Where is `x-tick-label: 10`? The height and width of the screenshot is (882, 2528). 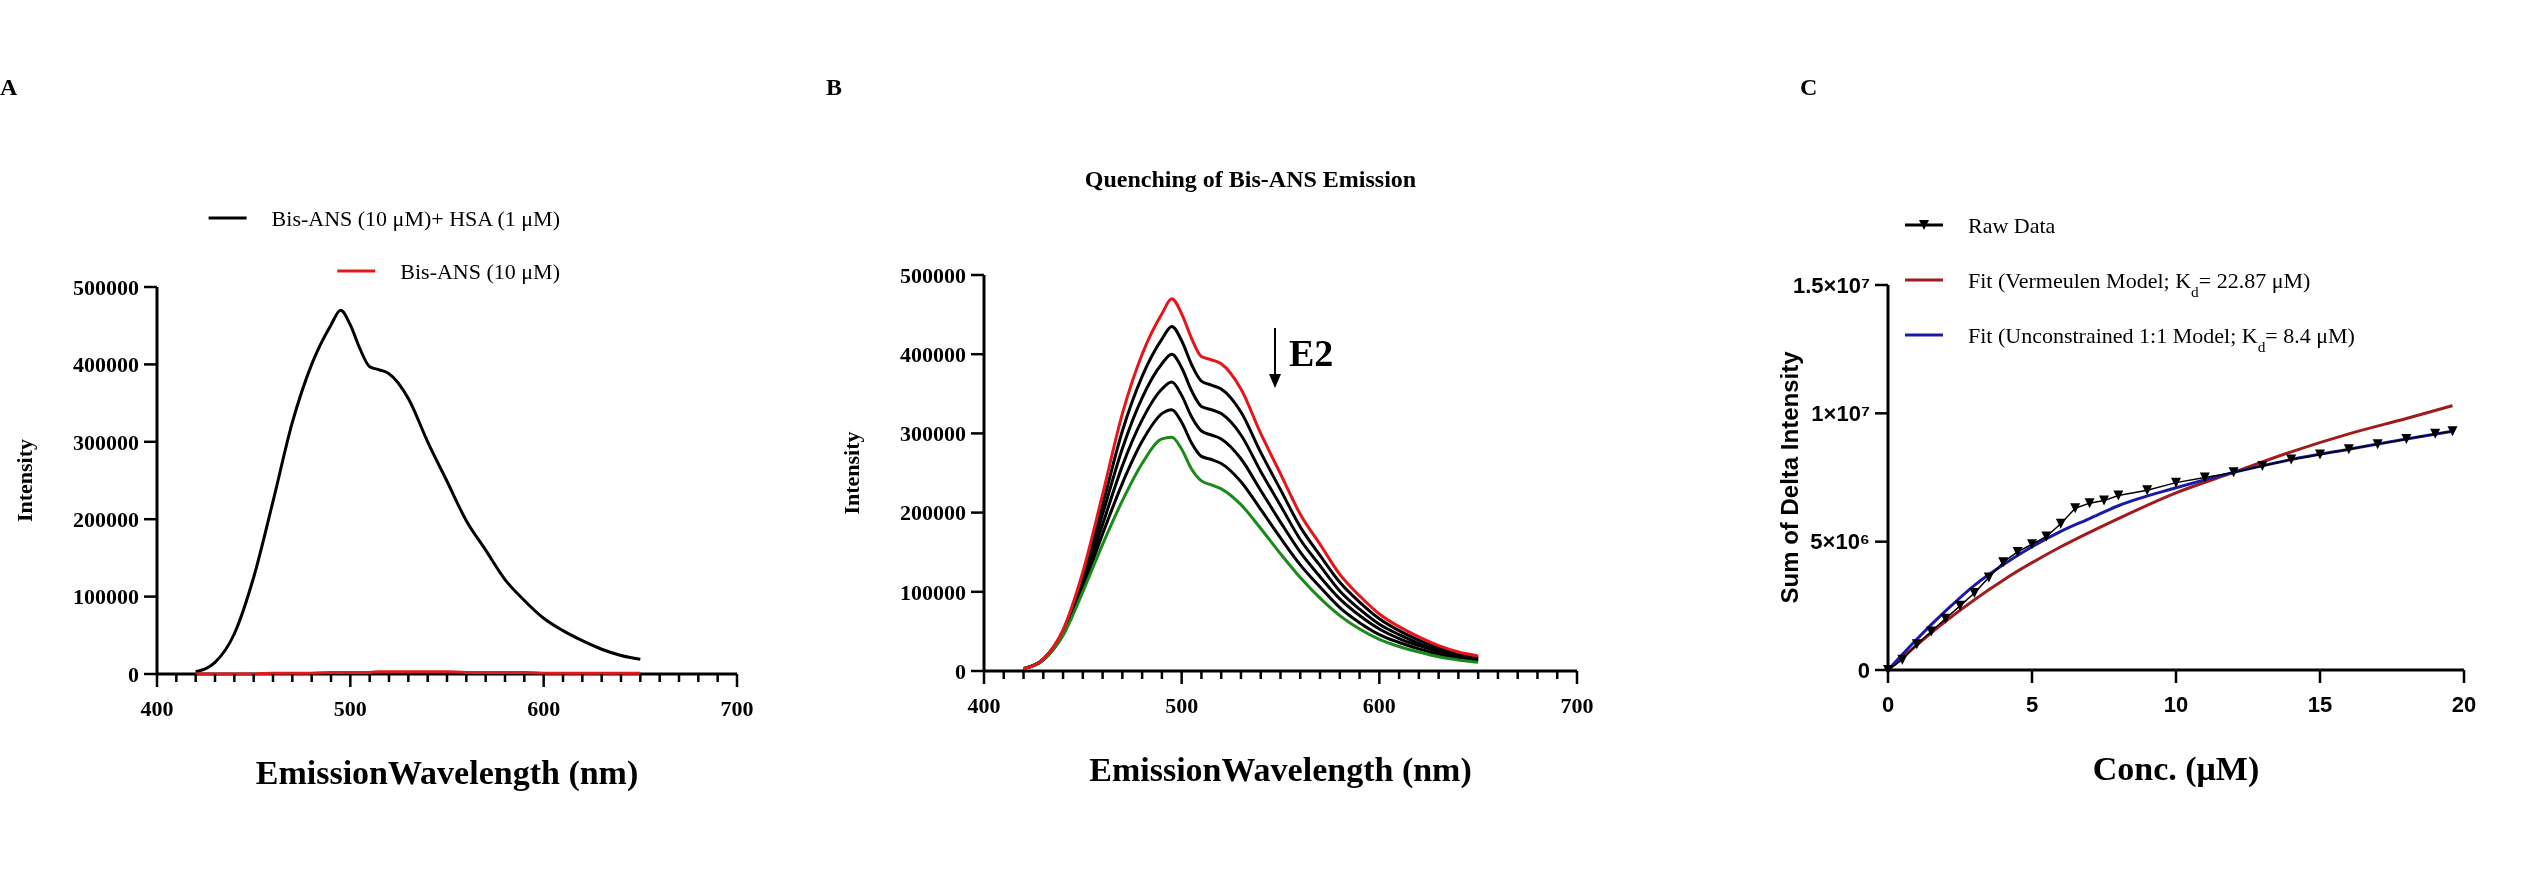
x-tick-label: 10 is located at coordinates (2176, 704).